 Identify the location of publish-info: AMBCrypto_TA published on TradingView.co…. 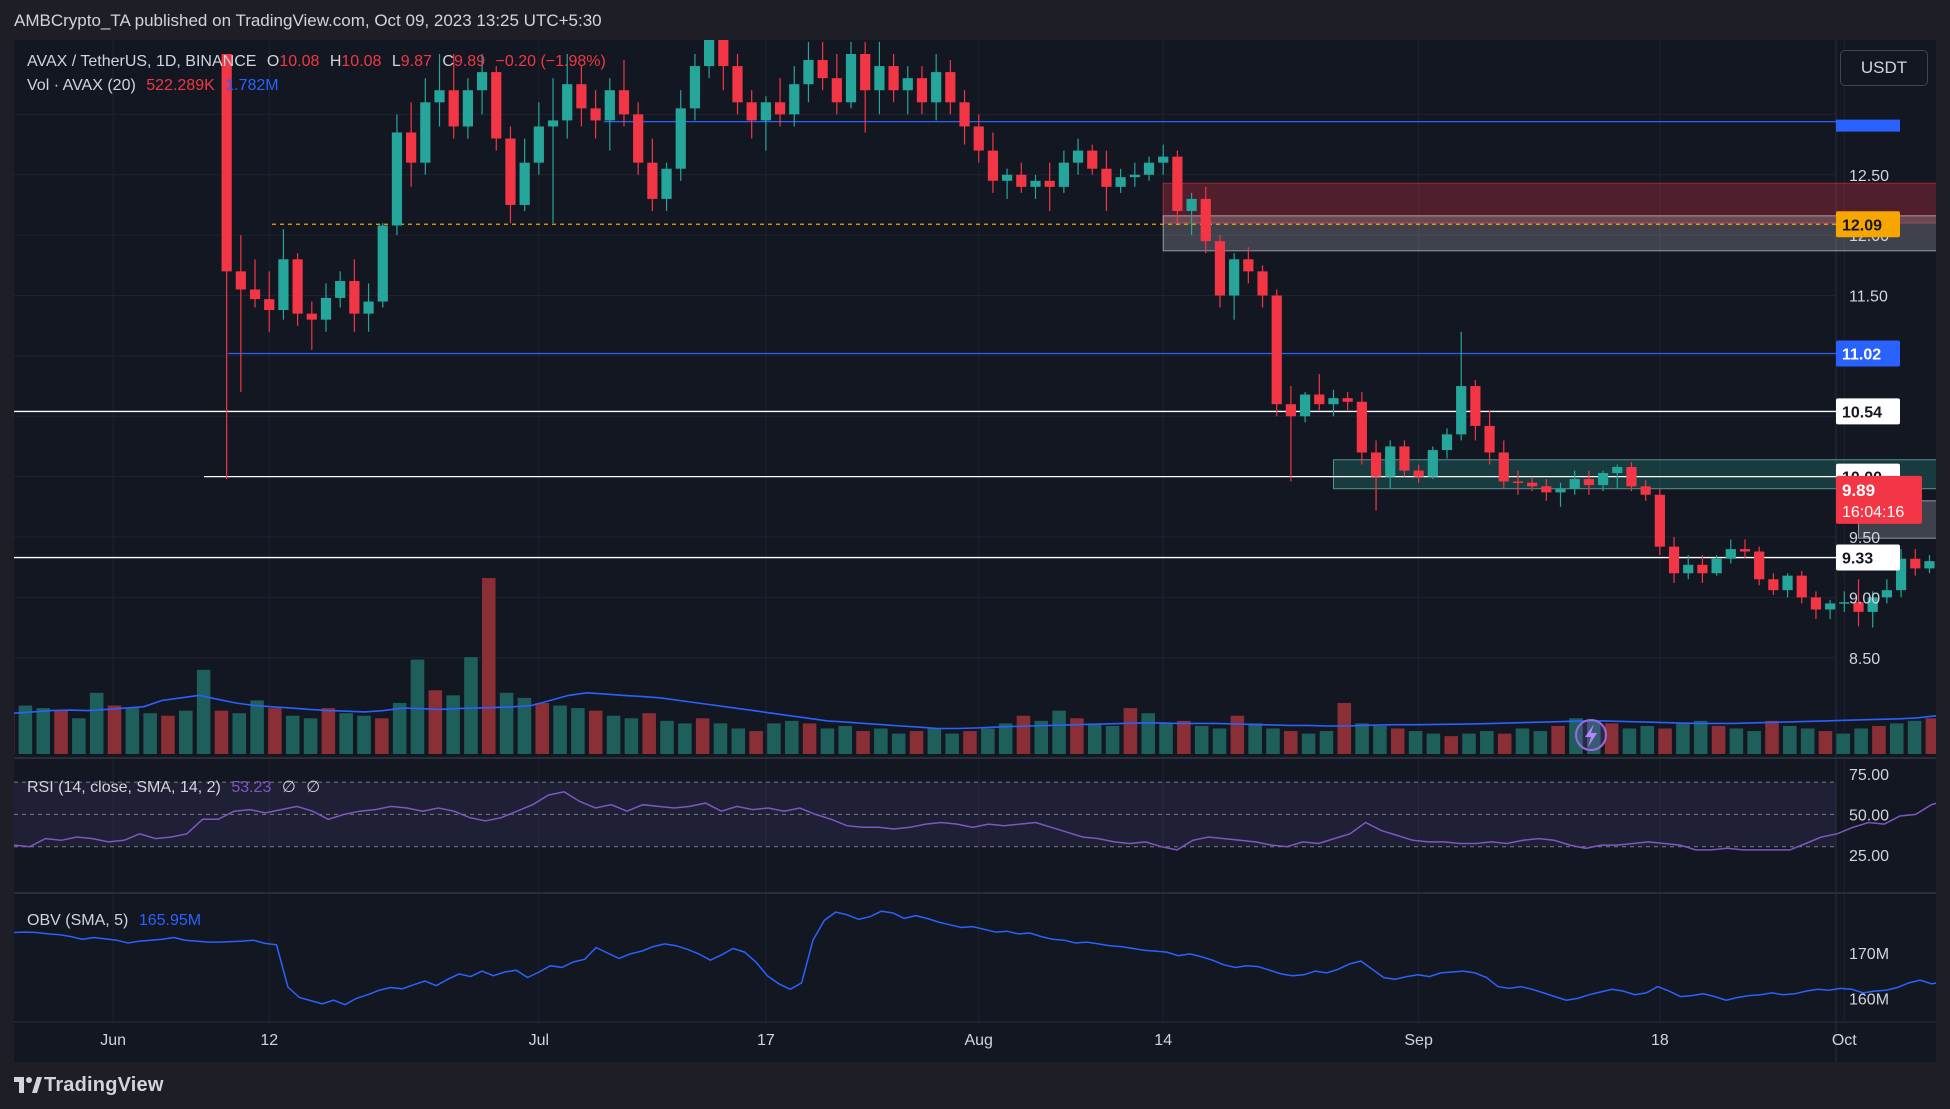
(308, 20).